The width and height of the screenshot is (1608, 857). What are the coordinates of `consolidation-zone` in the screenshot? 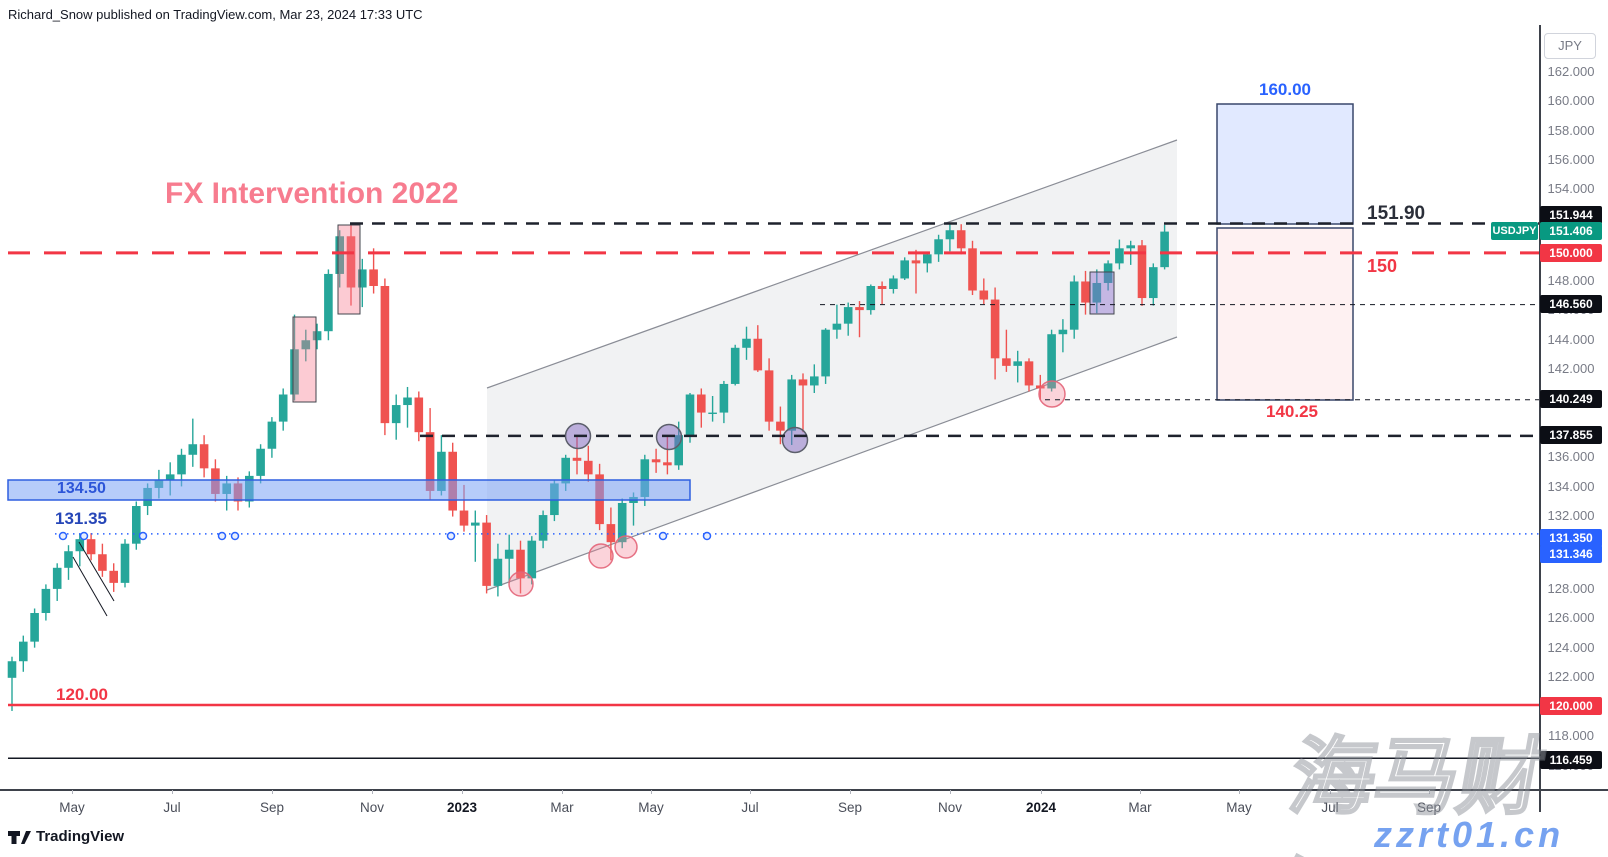 It's located at (1102, 293).